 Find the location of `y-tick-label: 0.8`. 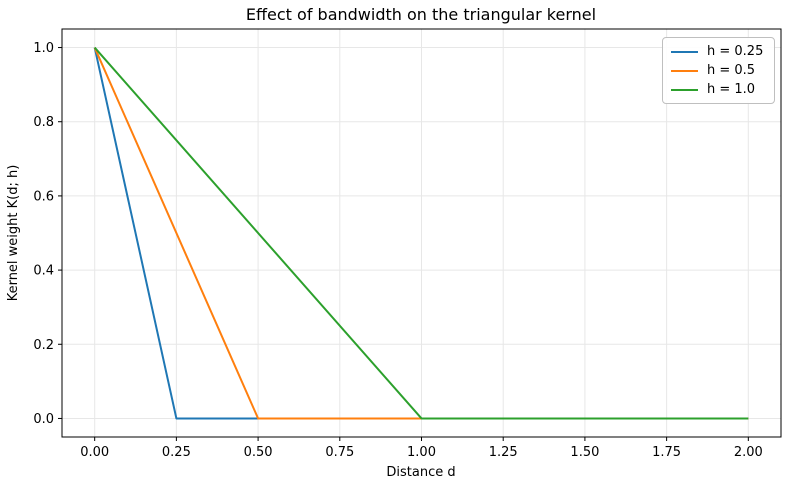

y-tick-label: 0.8 is located at coordinates (43, 122).